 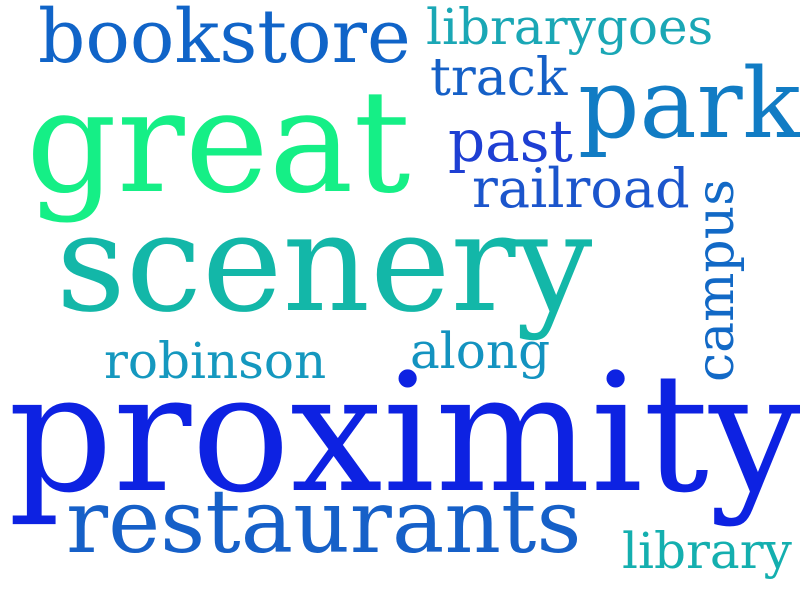 I want to click on word-past: past, so click(x=510, y=141).